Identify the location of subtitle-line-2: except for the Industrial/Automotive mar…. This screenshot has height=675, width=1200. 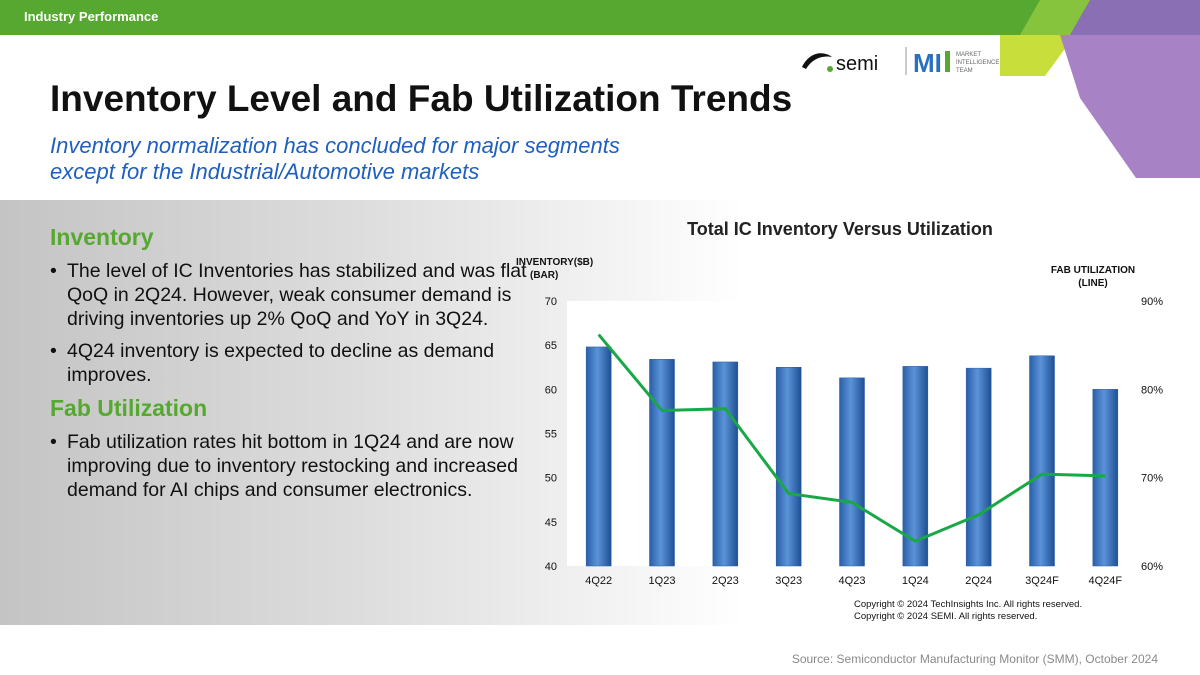
(265, 171).